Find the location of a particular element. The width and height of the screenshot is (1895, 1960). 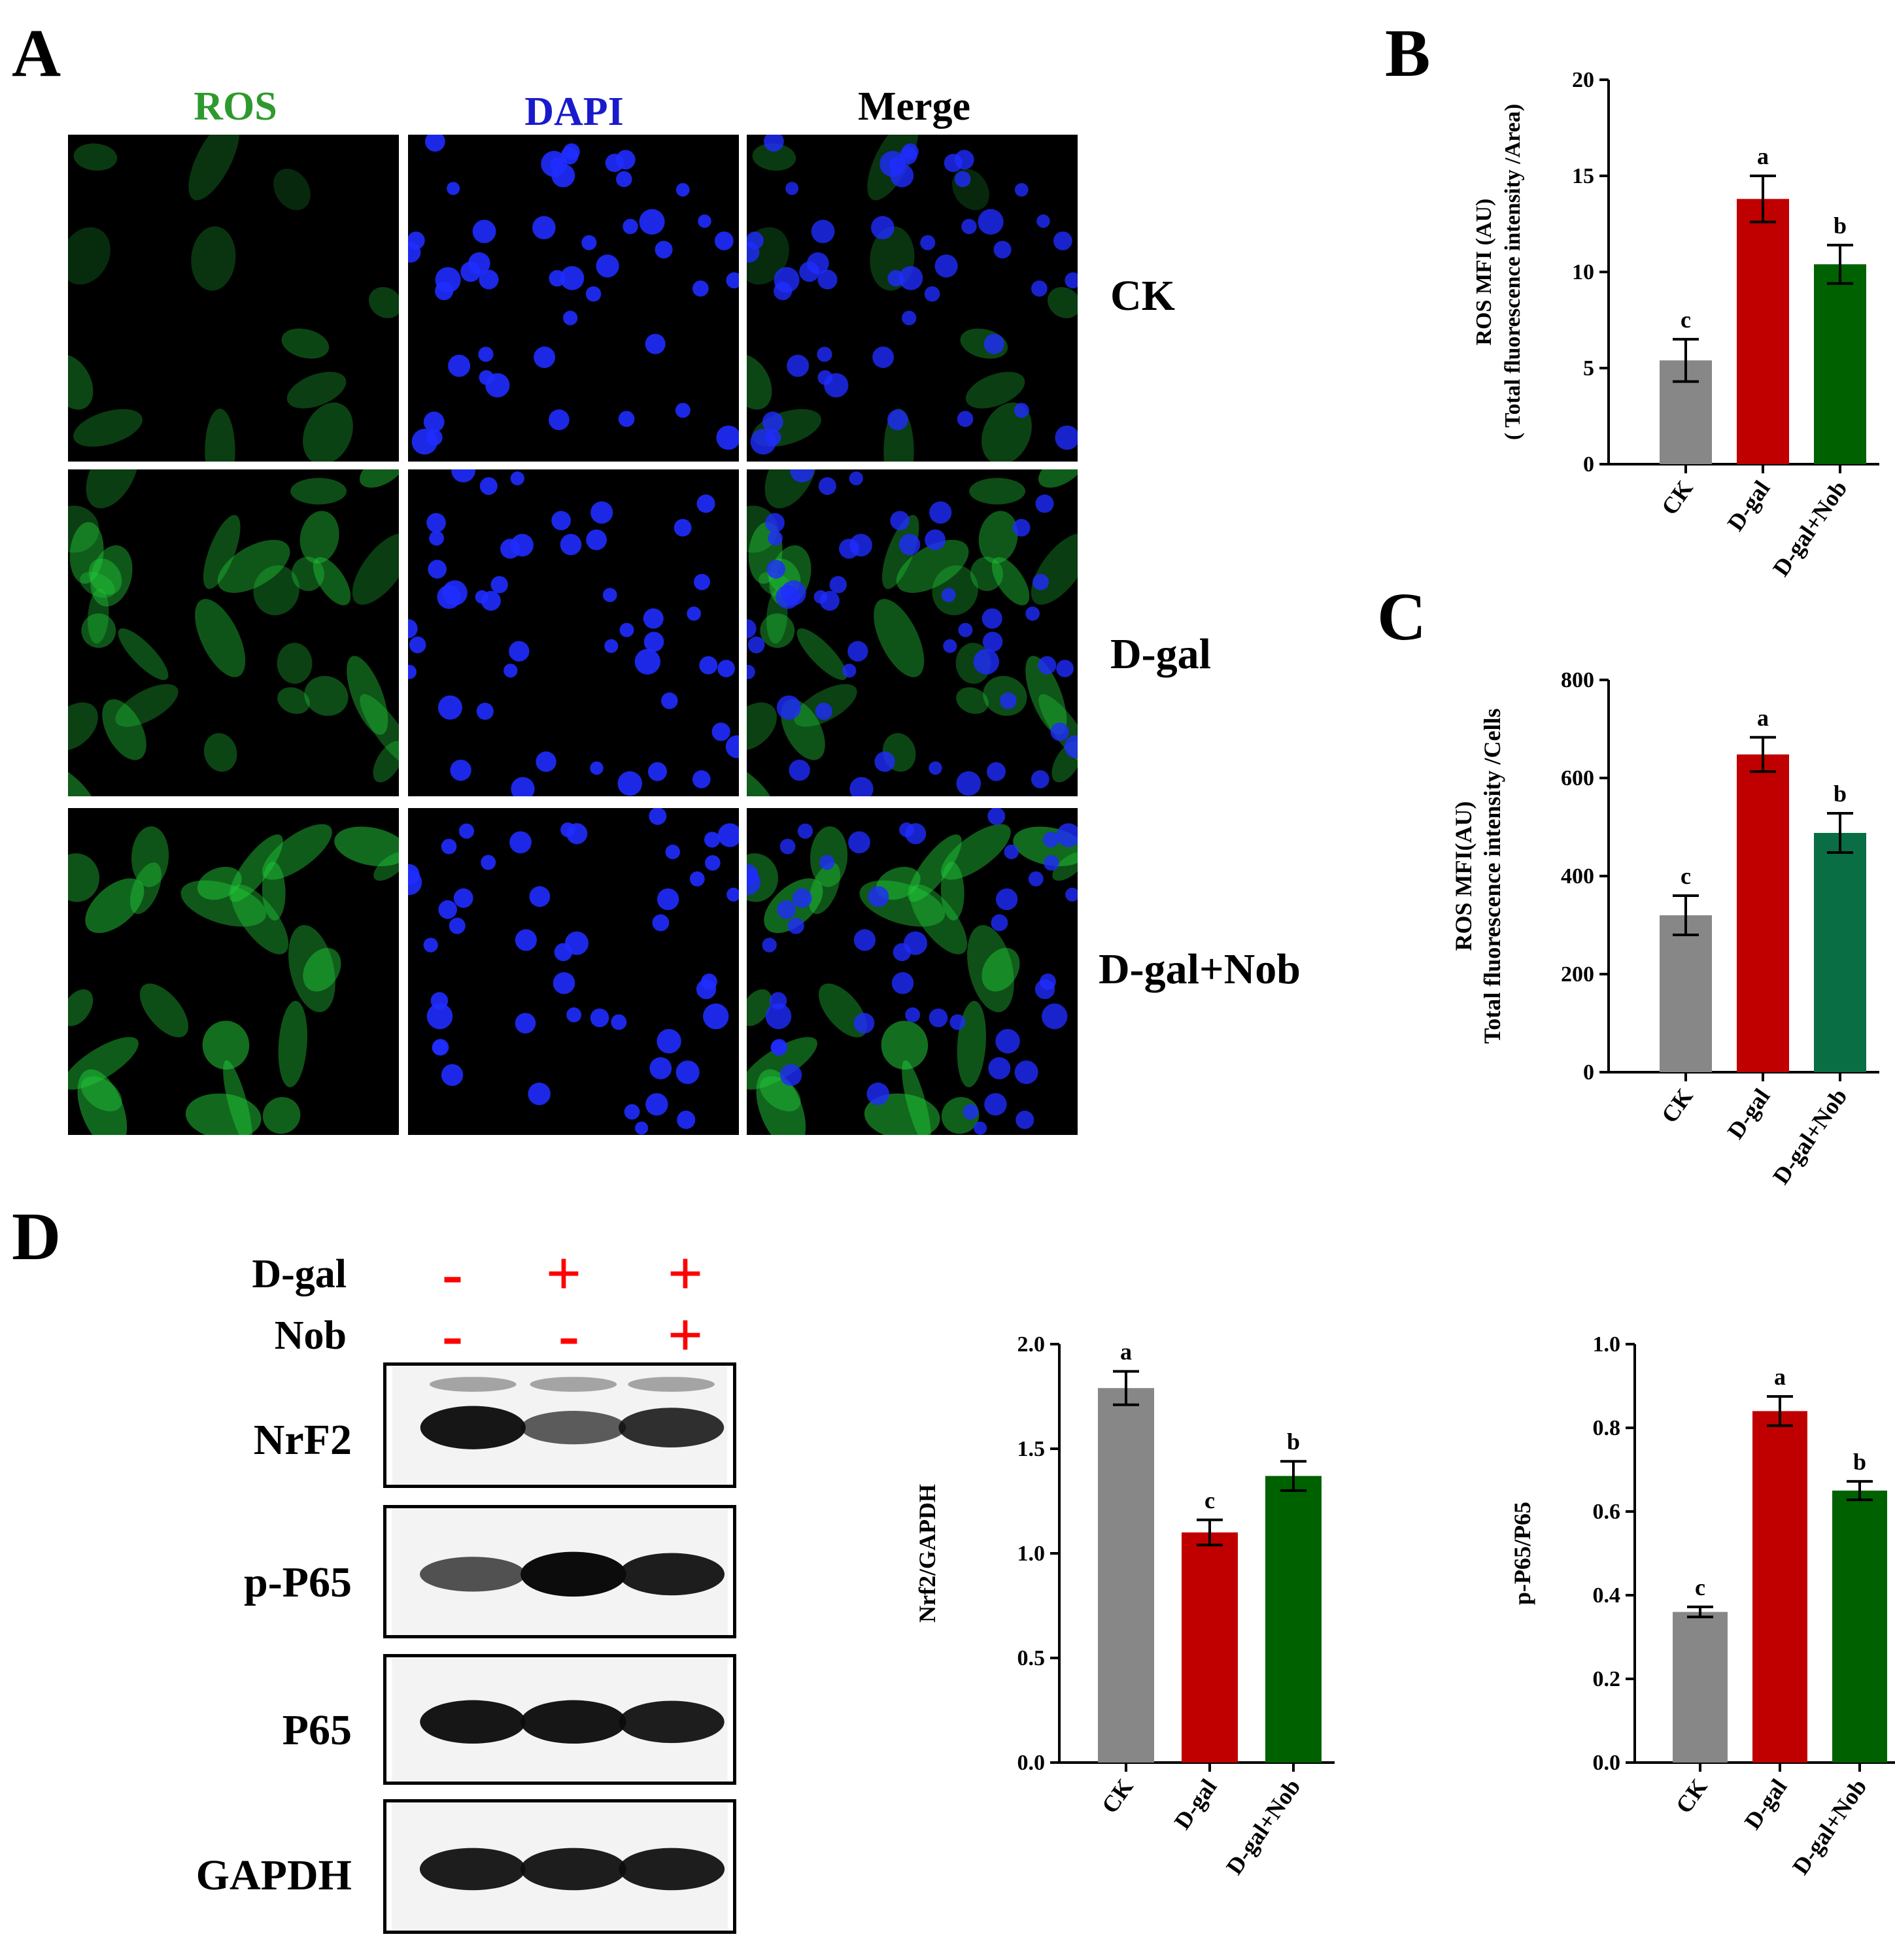

treatment-label-d-gal: D-gal is located at coordinates (299, 1274).